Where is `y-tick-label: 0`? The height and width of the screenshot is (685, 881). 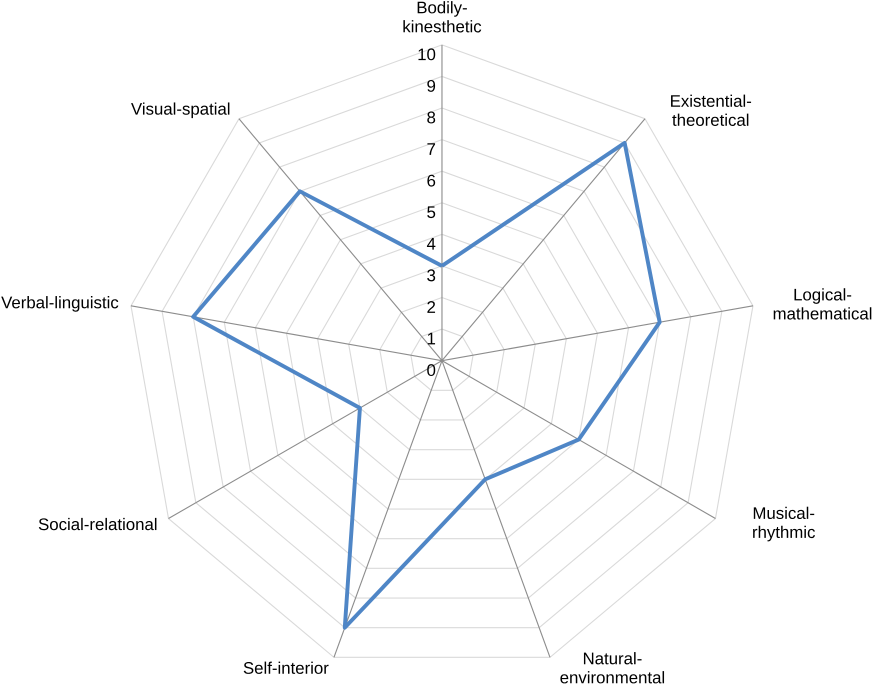
y-tick-label: 0 is located at coordinates (431, 370).